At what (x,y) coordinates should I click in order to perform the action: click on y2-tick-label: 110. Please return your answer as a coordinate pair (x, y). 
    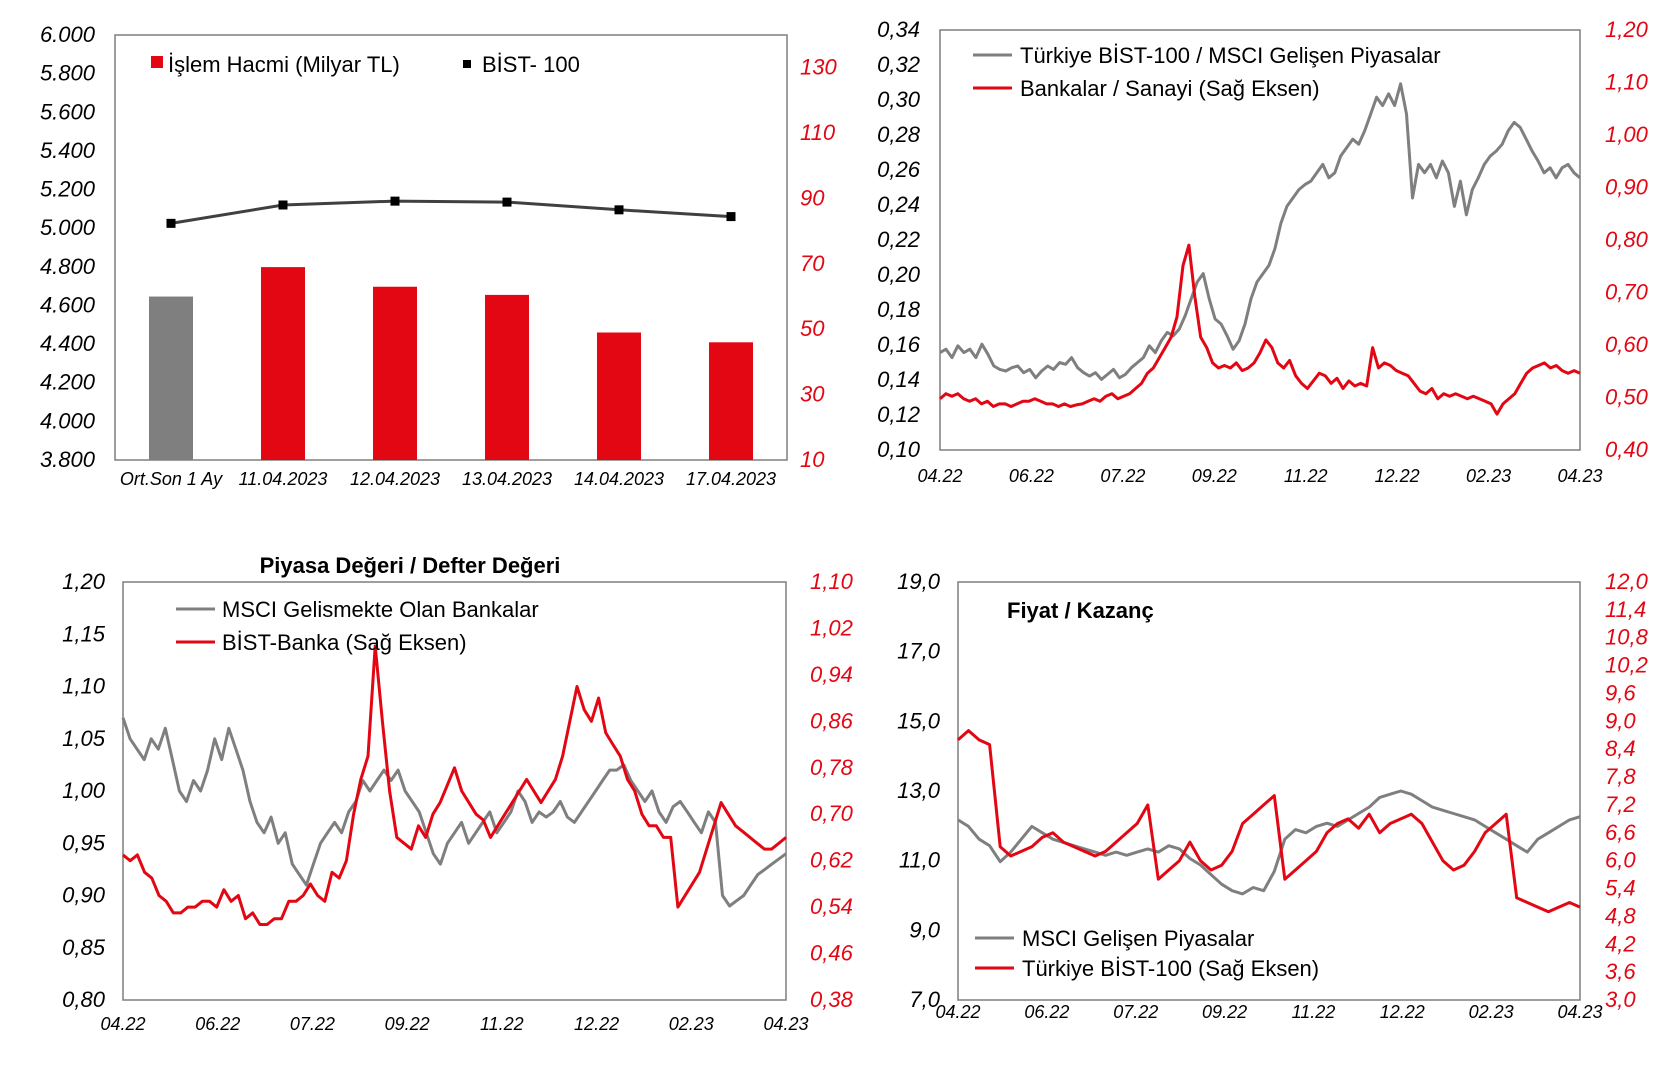
    Looking at the image, I should click on (818, 132).